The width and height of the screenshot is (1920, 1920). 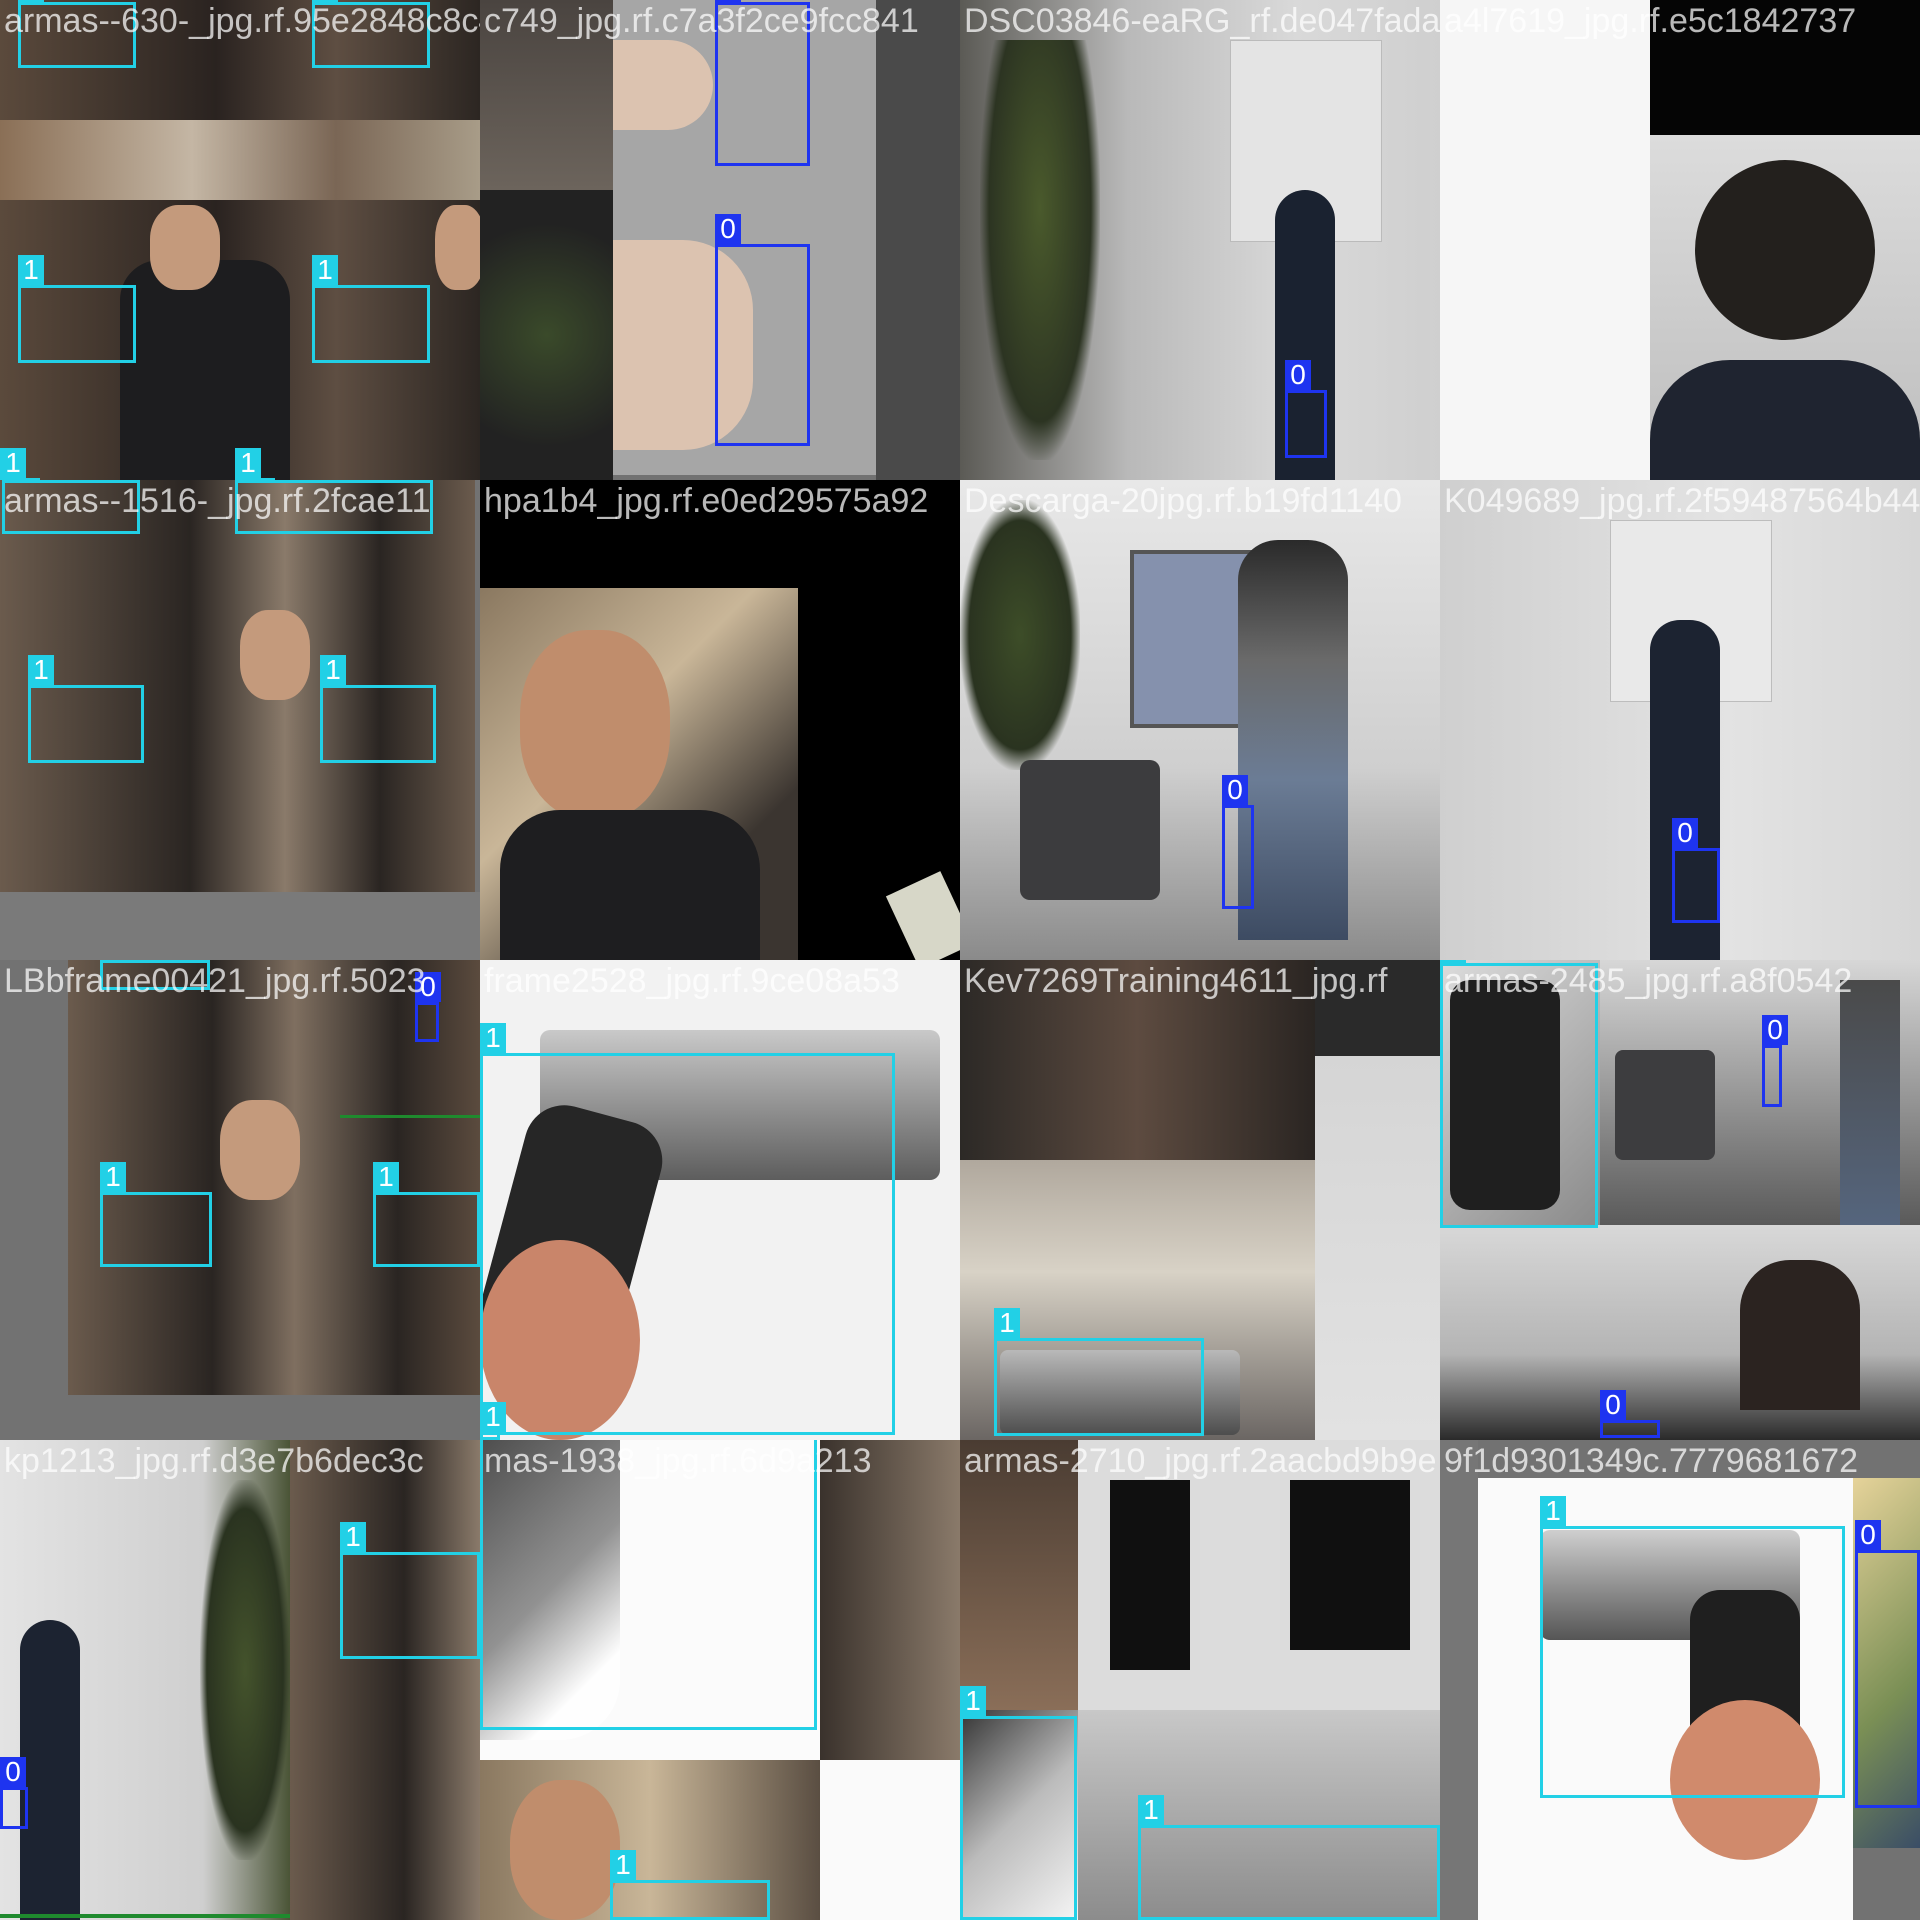 I want to click on mosaic-tile: 1 0 0 armas-2485_jpg.rf.a8f0542, so click(x=1680, y=1200).